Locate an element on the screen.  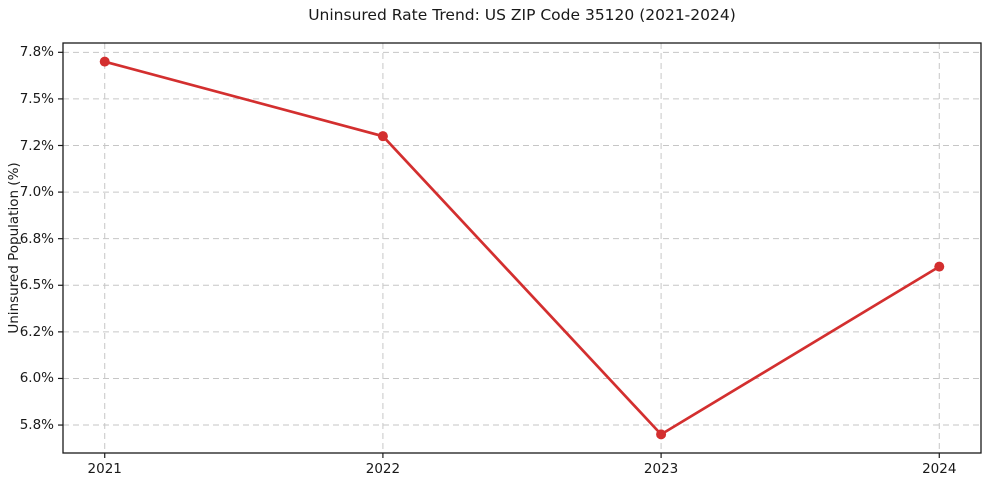
y-tick-label: 6.0% is located at coordinates (36, 378).